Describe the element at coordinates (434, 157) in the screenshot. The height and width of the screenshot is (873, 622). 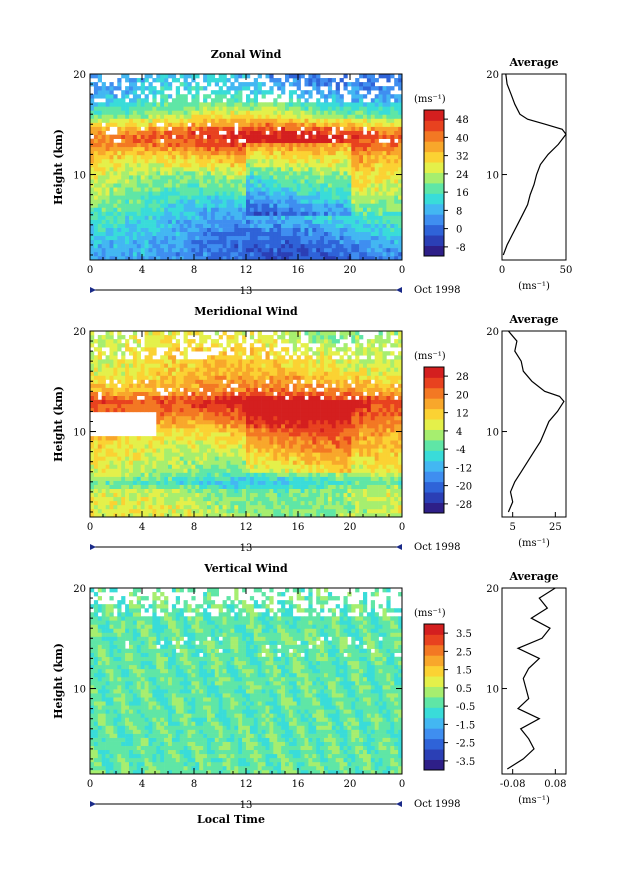
I see `colorbar-swatch` at that location.